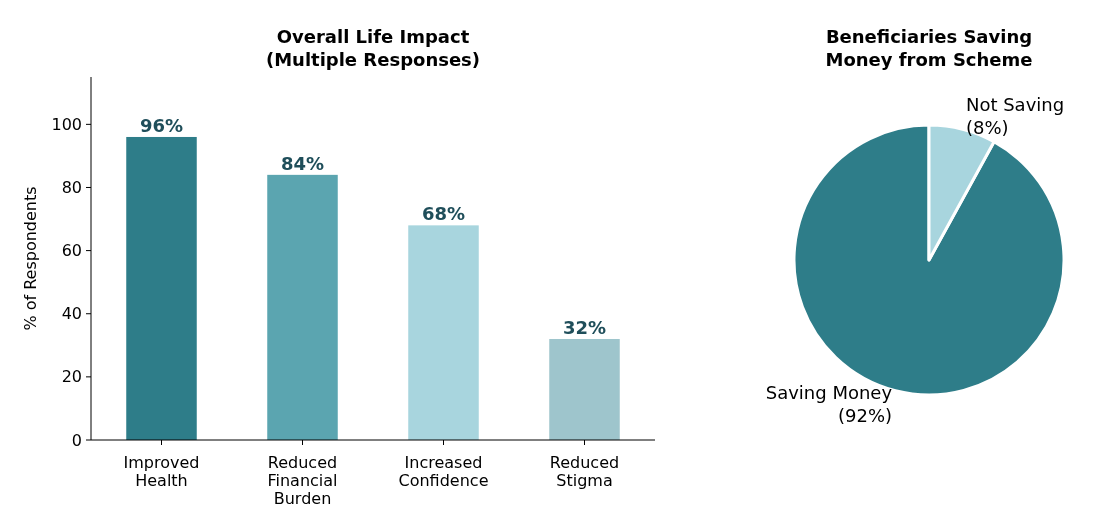 The width and height of the screenshot is (1098, 518). Describe the element at coordinates (66, 124) in the screenshot. I see `y-tick-label: 100` at that location.